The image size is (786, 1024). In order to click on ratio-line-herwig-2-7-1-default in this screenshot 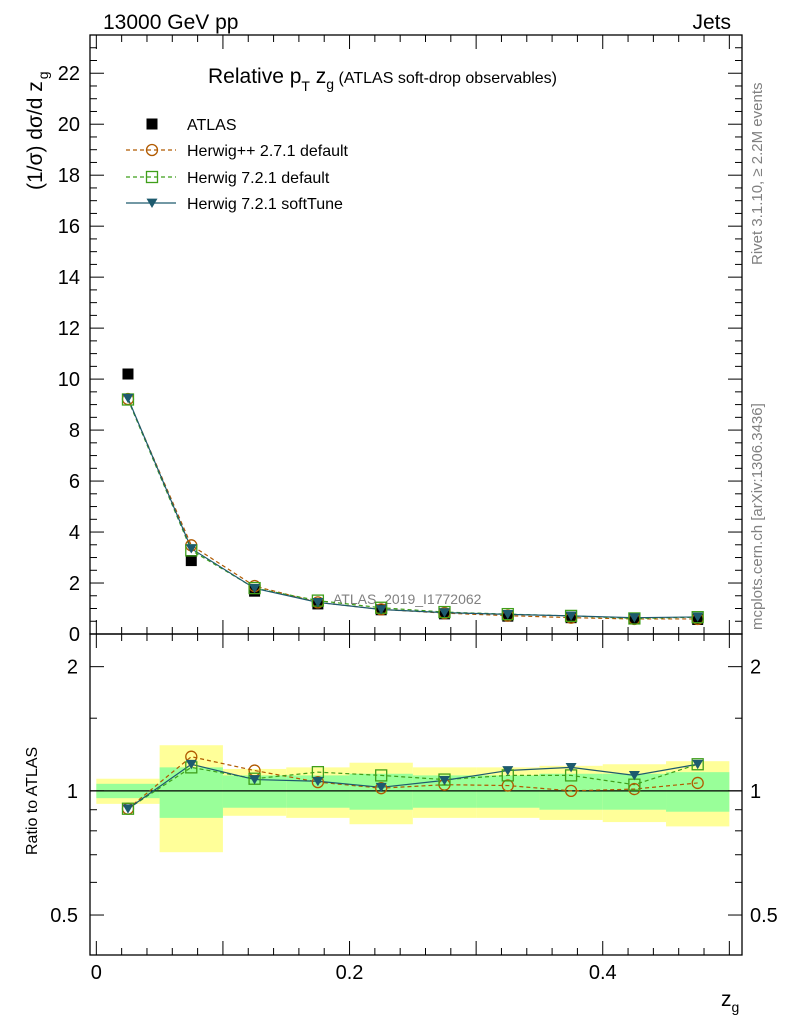, I will do `click(412, 783)`.